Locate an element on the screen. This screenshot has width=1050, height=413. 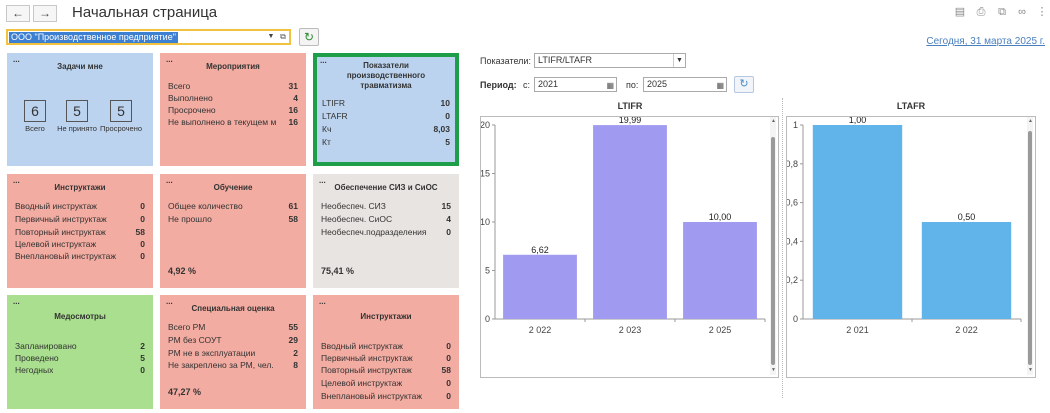
injury-row-kch: Кч 8,03 is located at coordinates (386, 129).